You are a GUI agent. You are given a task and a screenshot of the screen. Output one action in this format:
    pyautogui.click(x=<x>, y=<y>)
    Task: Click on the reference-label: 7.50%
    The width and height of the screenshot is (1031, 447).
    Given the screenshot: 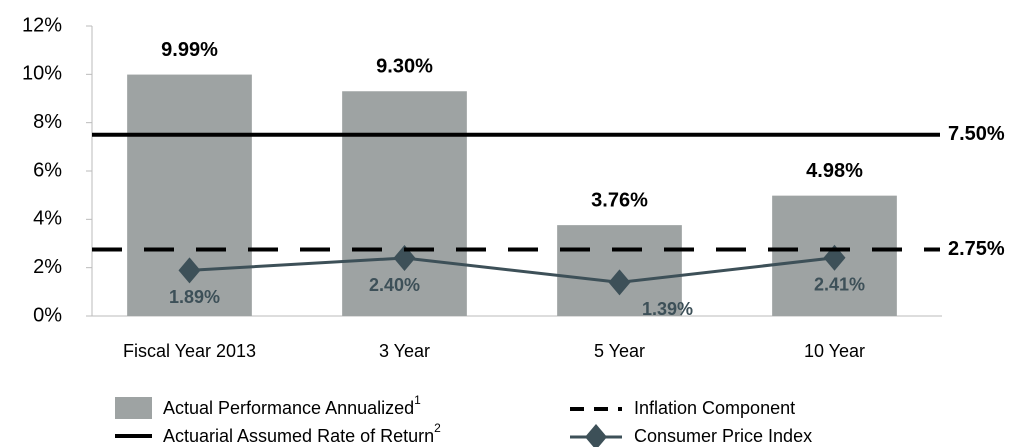 What is the action you would take?
    pyautogui.click(x=976, y=134)
    